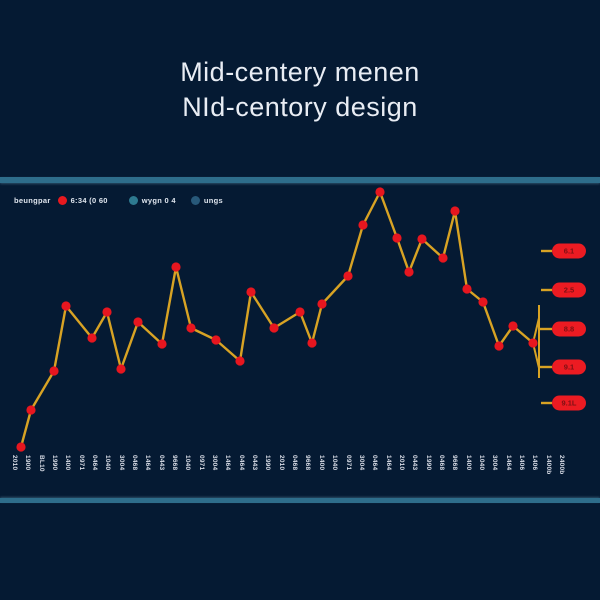 This screenshot has height=600, width=600. I want to click on legend-item-series1: 6:34 (0 60, so click(82, 200).